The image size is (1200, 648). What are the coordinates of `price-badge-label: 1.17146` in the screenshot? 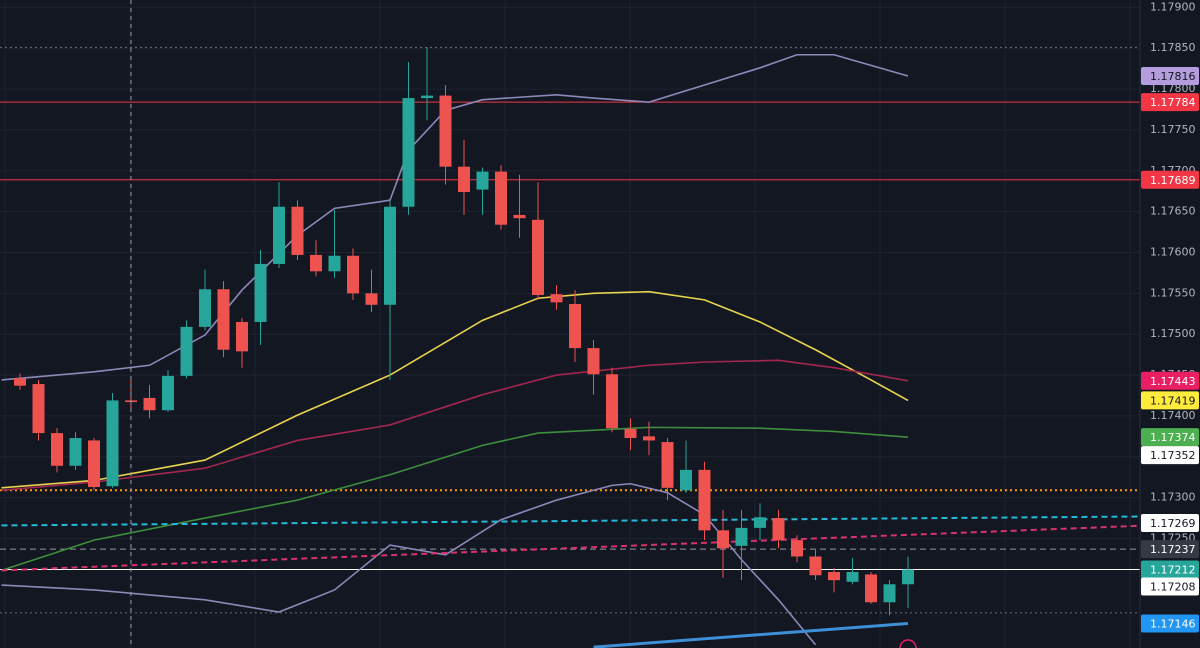 It's located at (1173, 623).